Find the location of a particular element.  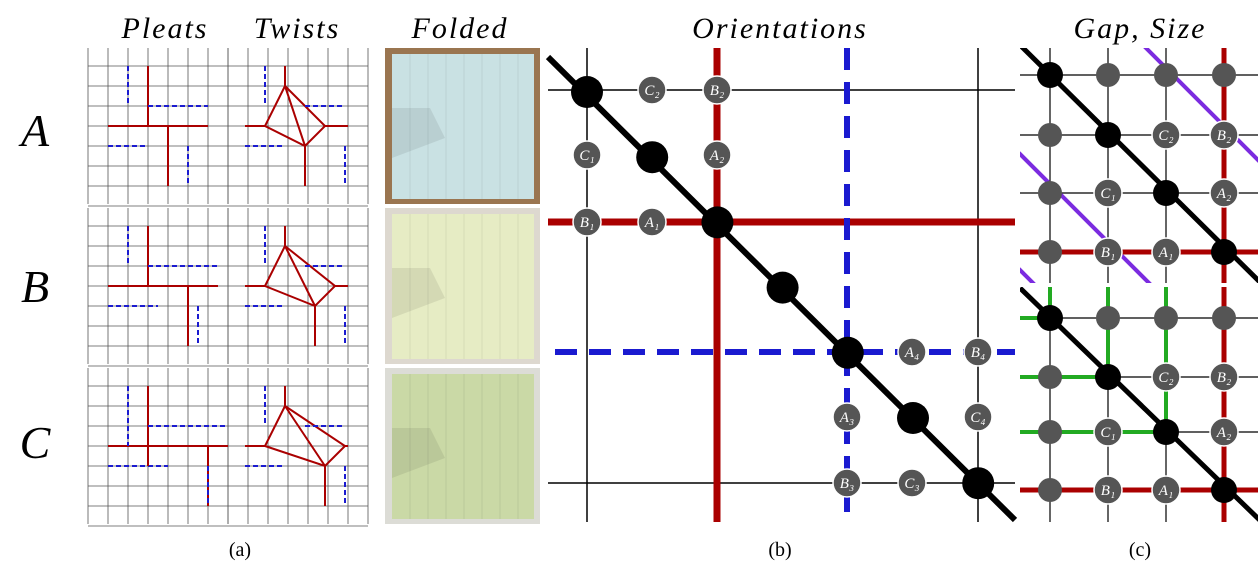

point-label: B₃ is located at coordinates (847, 484).